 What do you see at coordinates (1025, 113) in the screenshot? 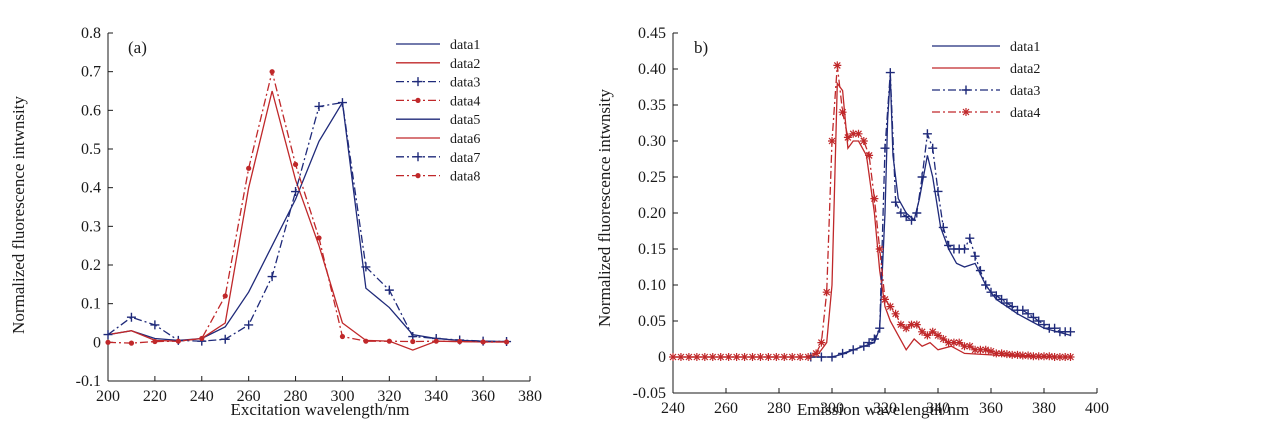
I see `panel-b-legend-label-data4: data4` at bounding box center [1025, 113].